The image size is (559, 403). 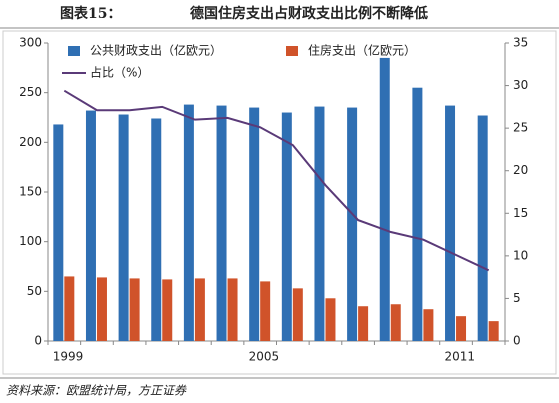 What do you see at coordinates (30, 92) in the screenshot?
I see `y-tick-label: 250` at bounding box center [30, 92].